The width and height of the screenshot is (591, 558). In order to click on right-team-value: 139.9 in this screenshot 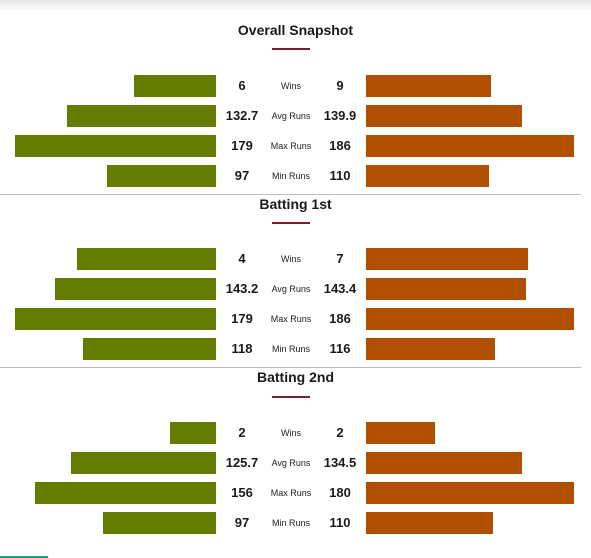, I will do `click(340, 115)`.